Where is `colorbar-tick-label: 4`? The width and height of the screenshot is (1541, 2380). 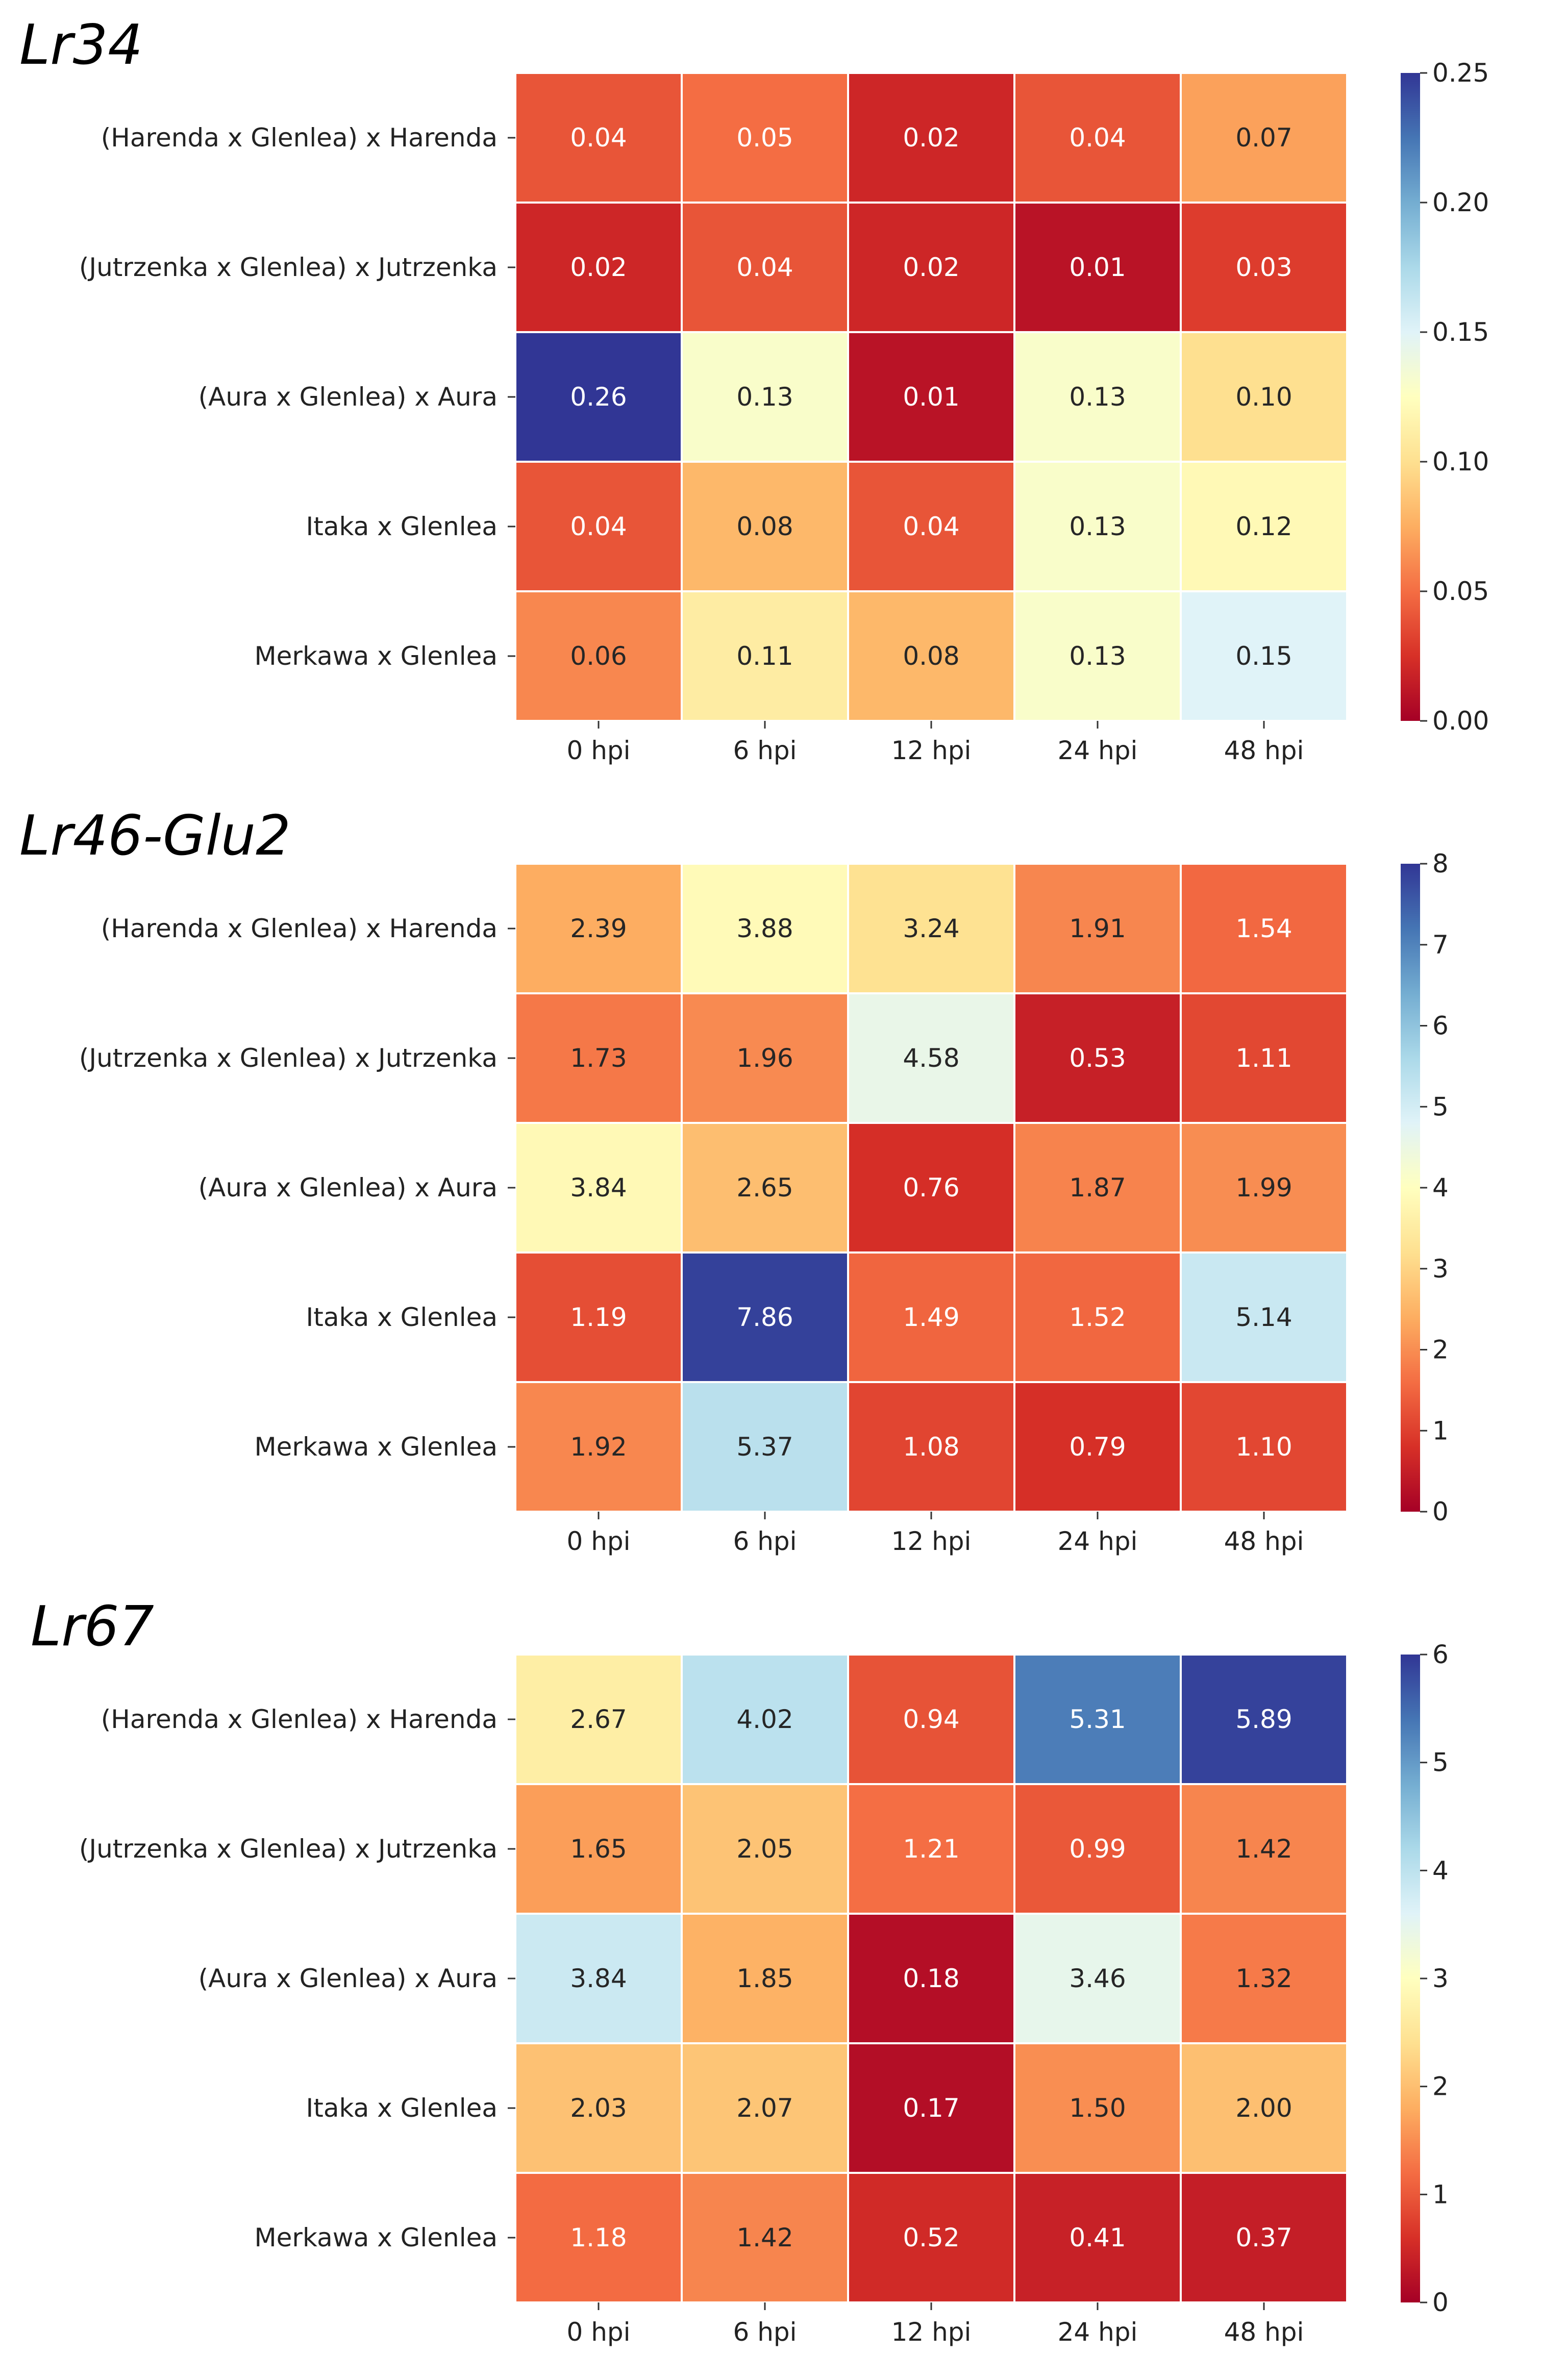
colorbar-tick-label: 4 is located at coordinates (1440, 1870).